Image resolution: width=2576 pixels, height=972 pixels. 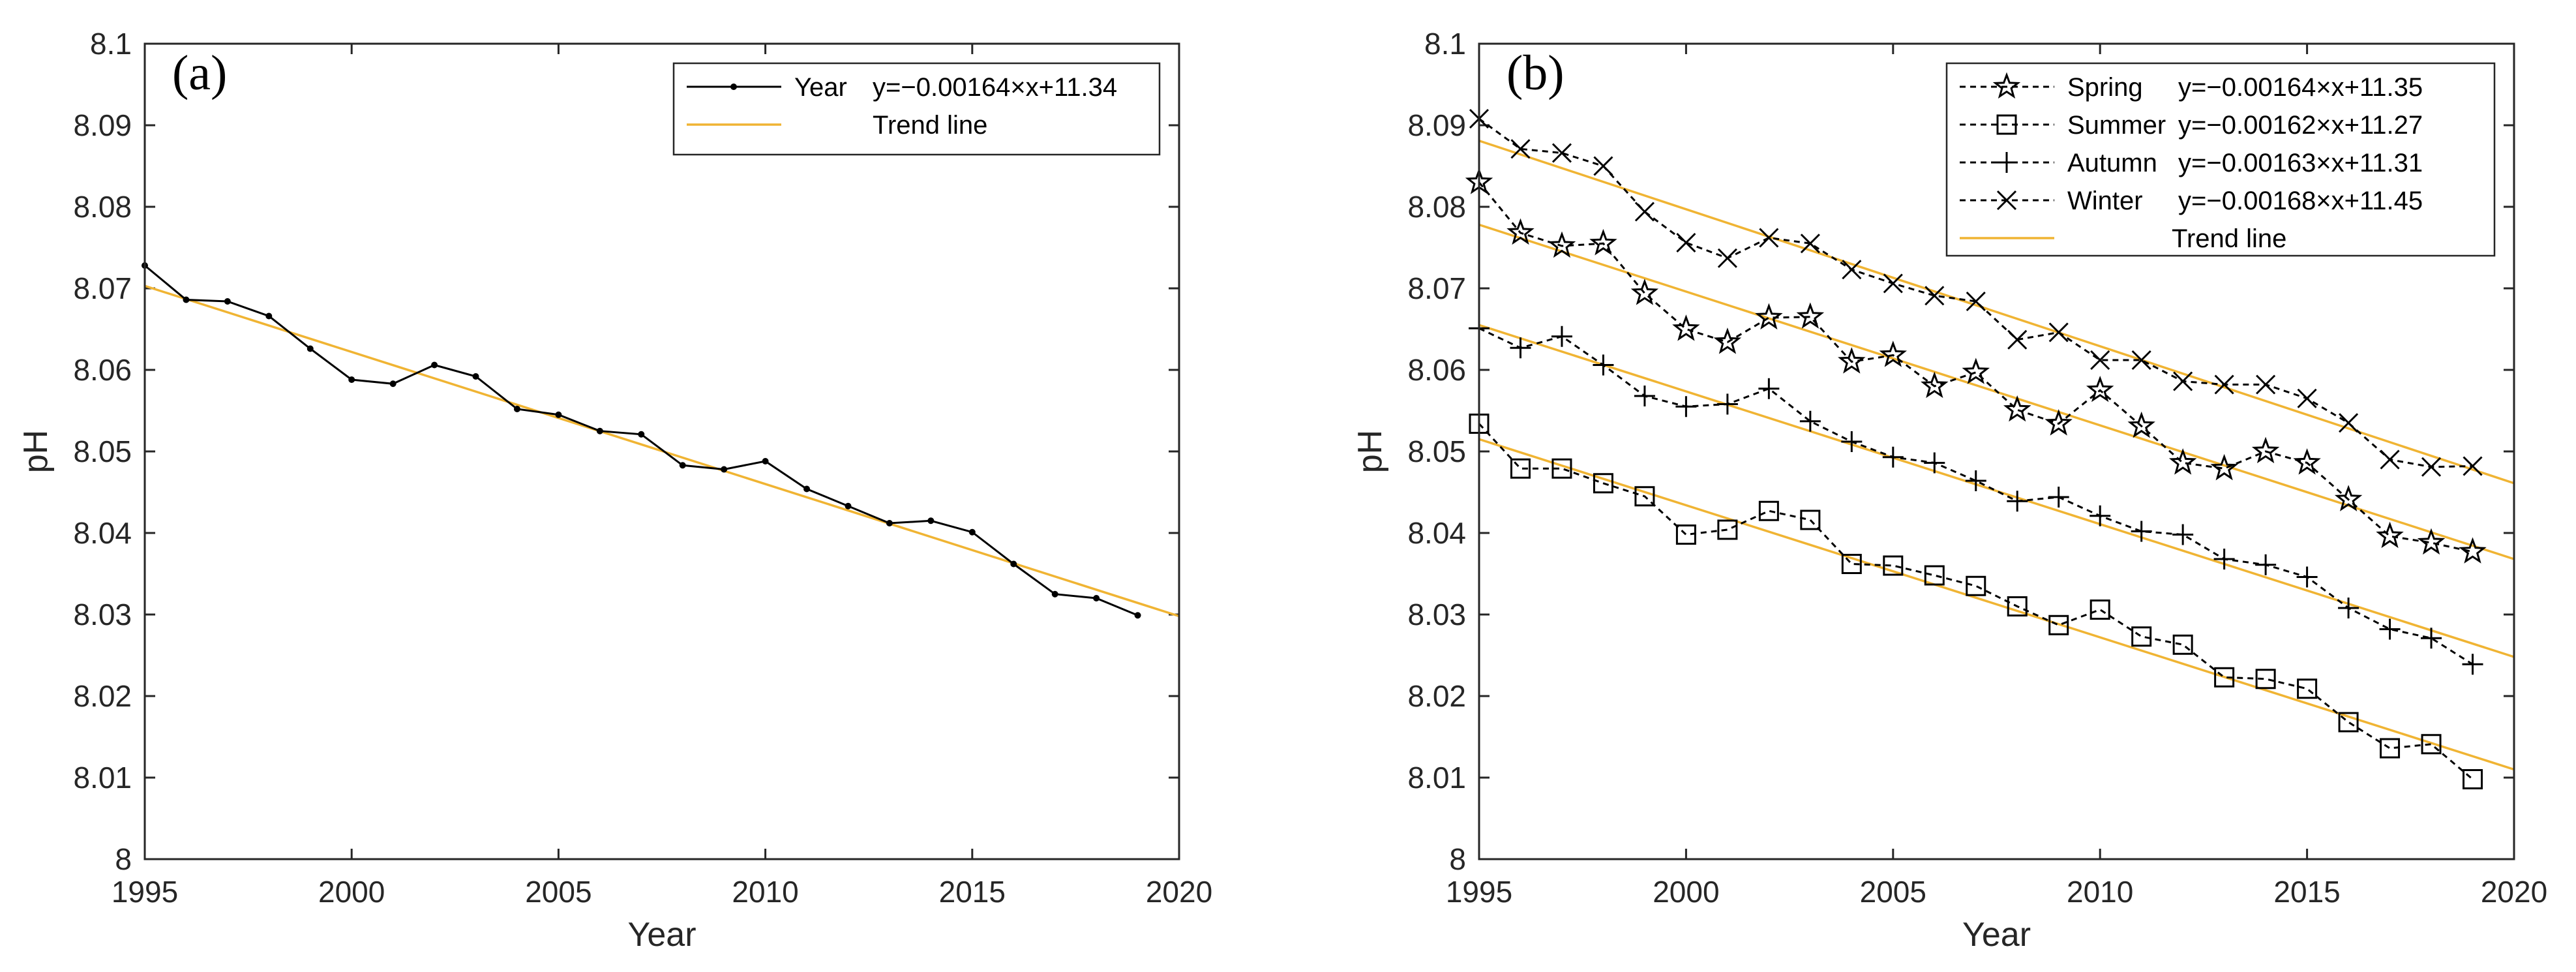 I want to click on data-point-summer-2000, so click(x=1685, y=535).